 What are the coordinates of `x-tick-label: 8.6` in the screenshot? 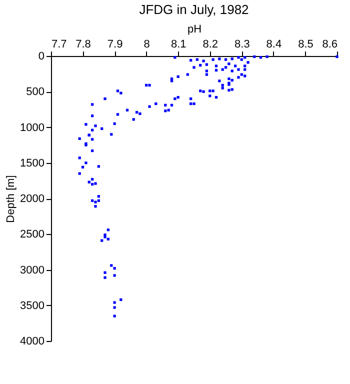 It's located at (330, 44).